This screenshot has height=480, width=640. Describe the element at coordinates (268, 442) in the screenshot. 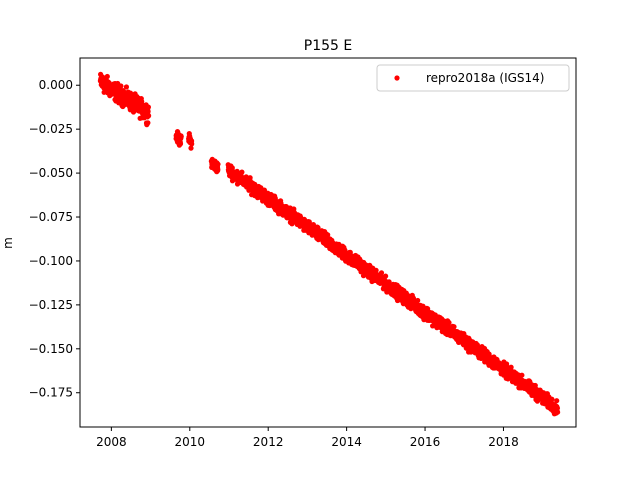

I see `x-tick-label: 2012` at that location.